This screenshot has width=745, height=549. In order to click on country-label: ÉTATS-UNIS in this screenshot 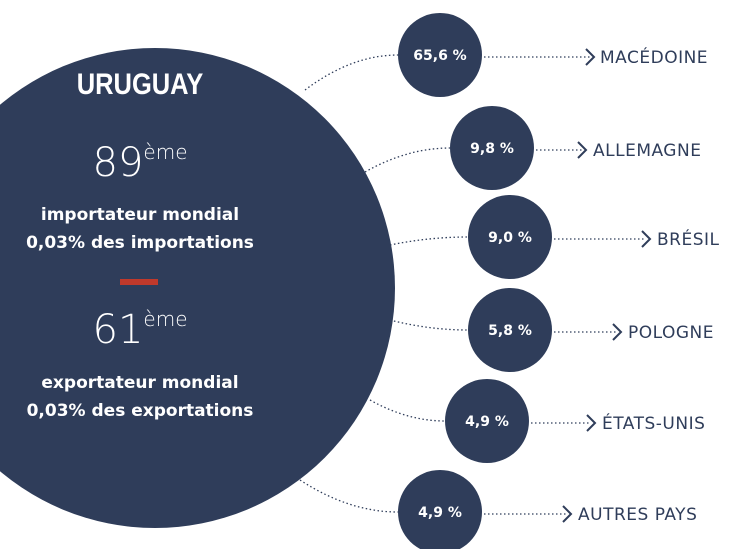, I will do `click(653, 423)`.